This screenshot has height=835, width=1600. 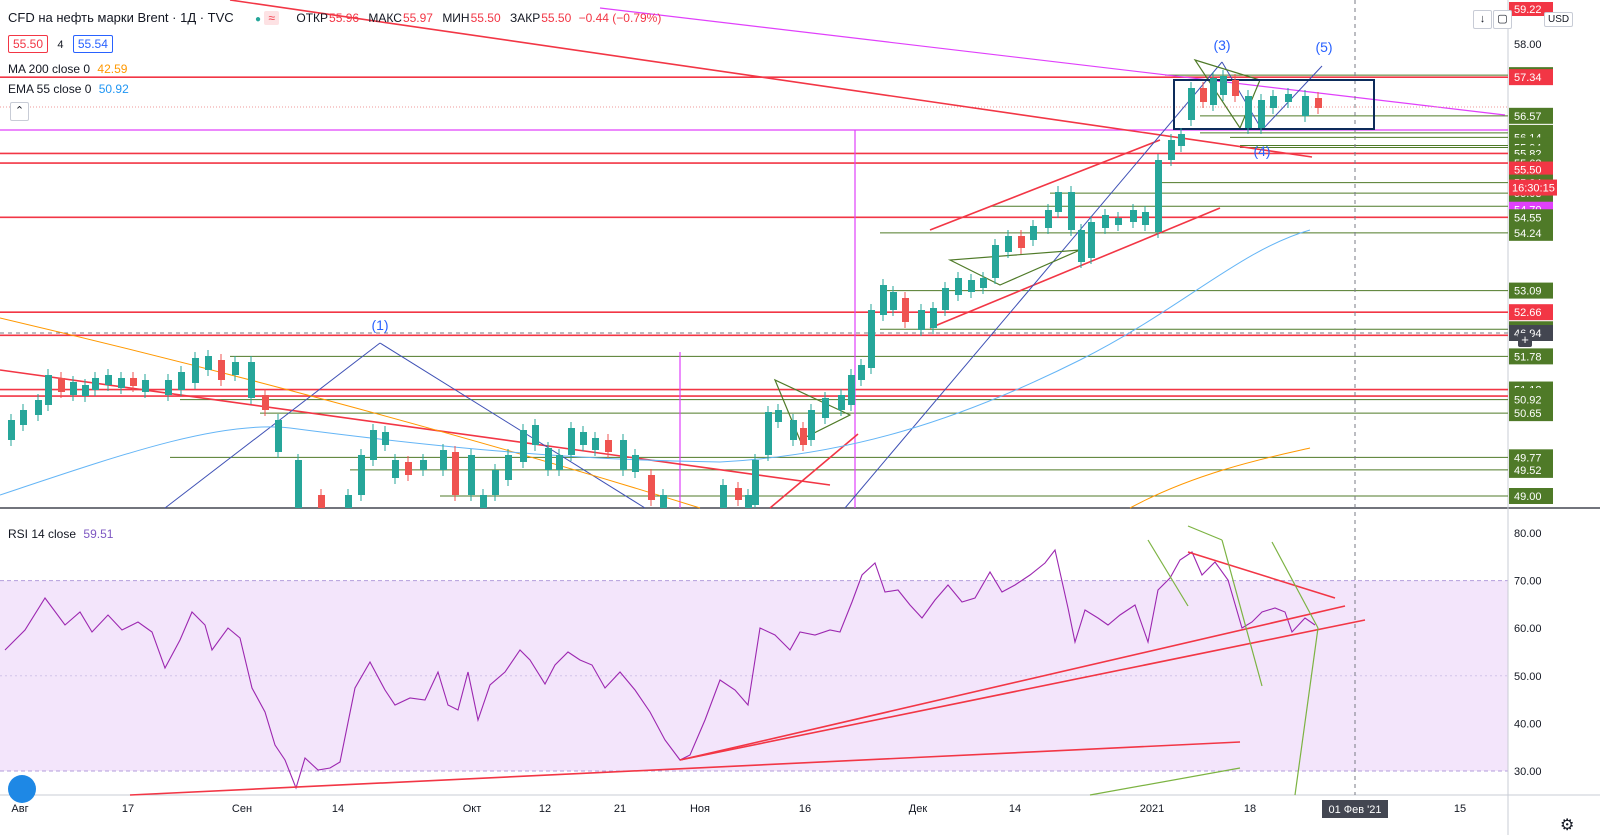 What do you see at coordinates (1528, 45) in the screenshot?
I see `price-label: 58.00` at bounding box center [1528, 45].